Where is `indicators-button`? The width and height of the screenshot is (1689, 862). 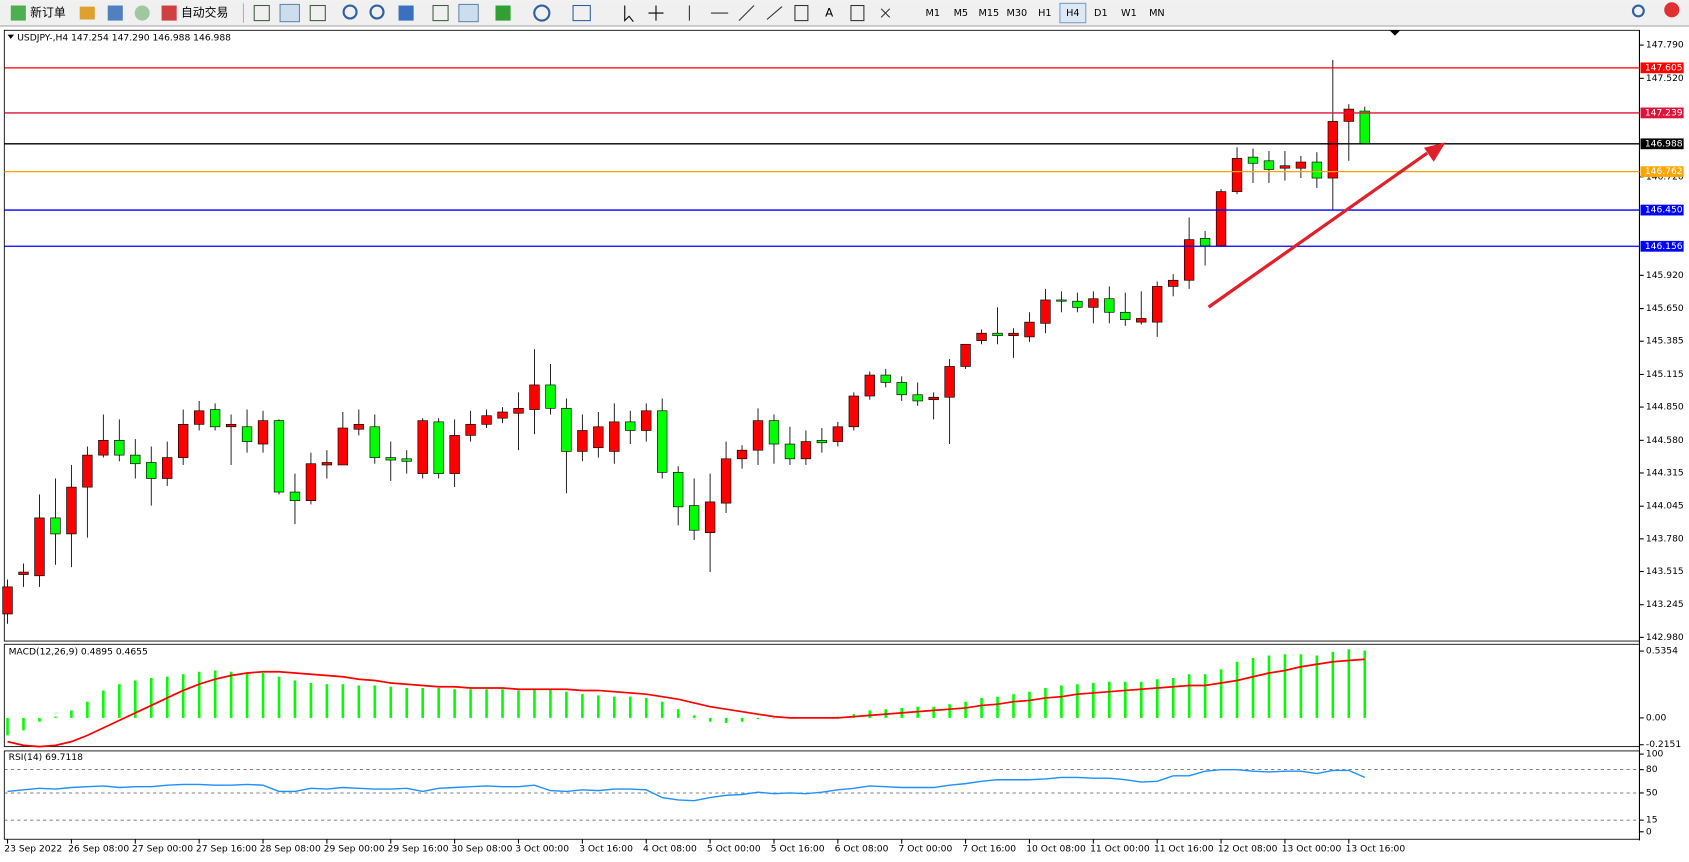
indicators-button is located at coordinates (503, 13).